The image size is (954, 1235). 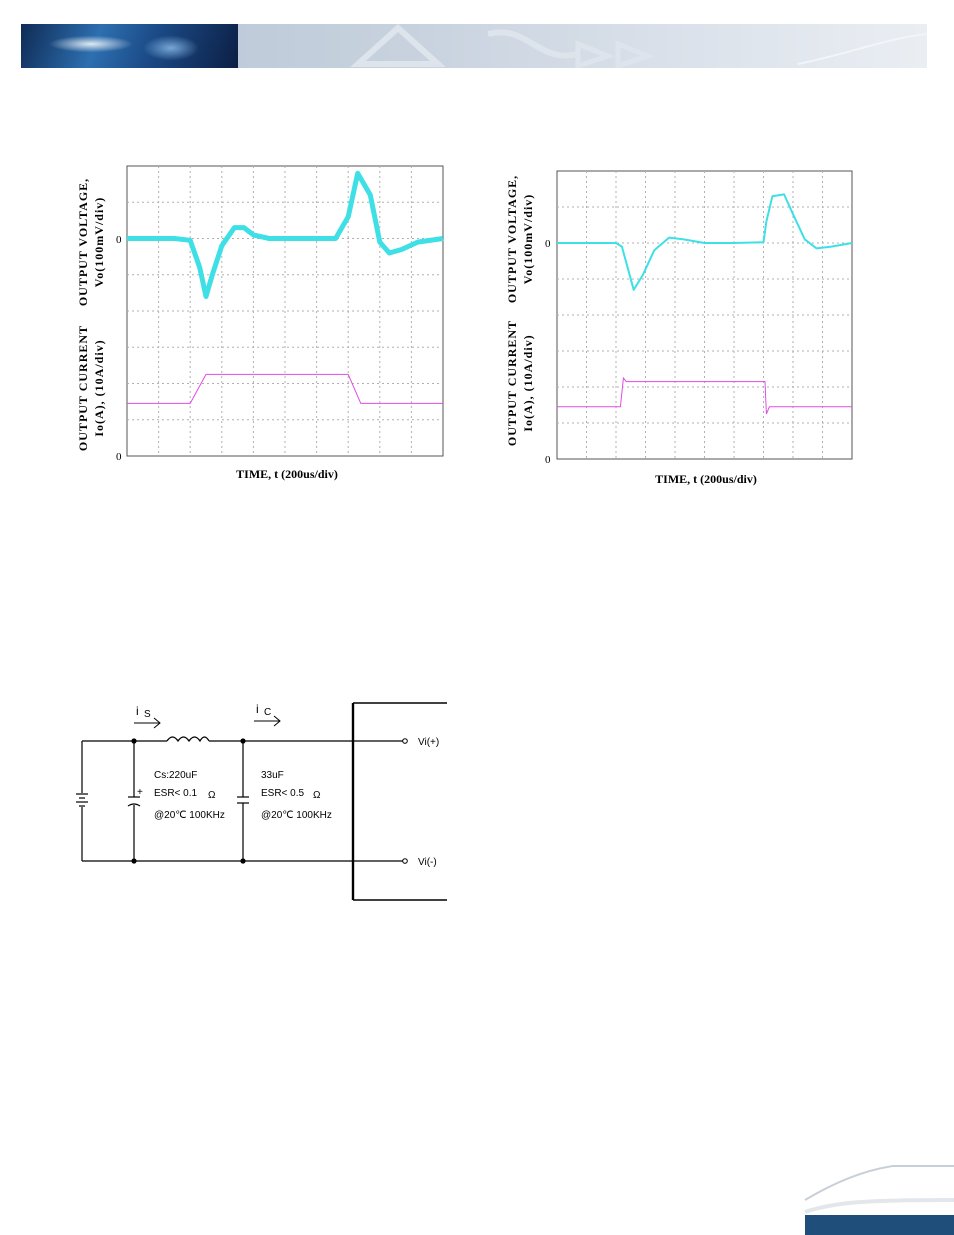 What do you see at coordinates (428, 742) in the screenshot?
I see `vi-plus-label: Vi(+)` at bounding box center [428, 742].